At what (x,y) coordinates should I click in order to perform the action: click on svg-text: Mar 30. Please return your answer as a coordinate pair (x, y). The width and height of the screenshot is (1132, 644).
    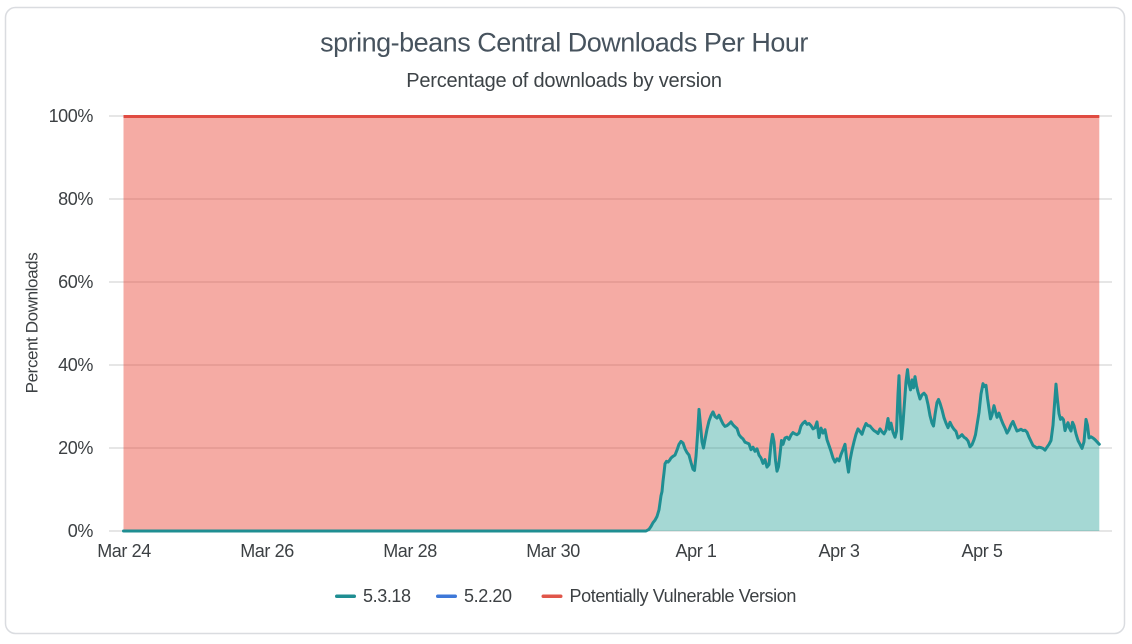
    Looking at the image, I should click on (553, 551).